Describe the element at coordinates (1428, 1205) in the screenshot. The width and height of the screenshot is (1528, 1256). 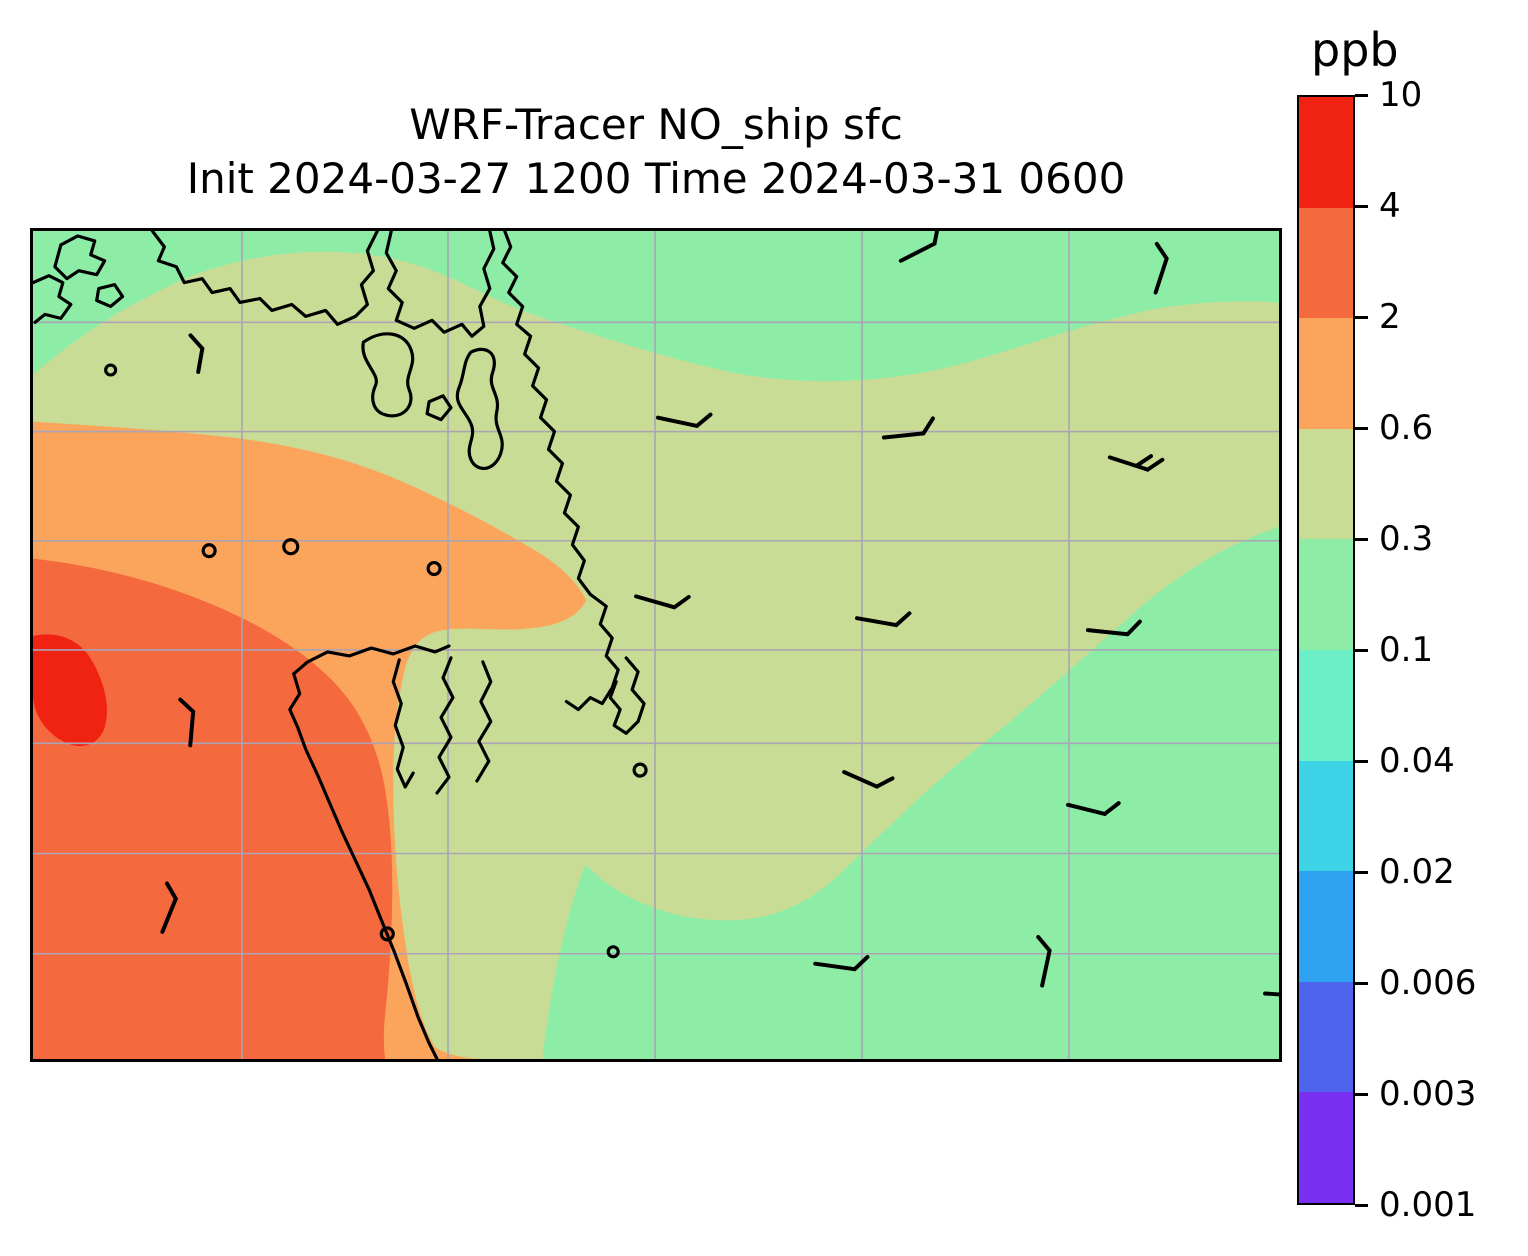
I see `colorbar-tick-label: 0.001` at that location.